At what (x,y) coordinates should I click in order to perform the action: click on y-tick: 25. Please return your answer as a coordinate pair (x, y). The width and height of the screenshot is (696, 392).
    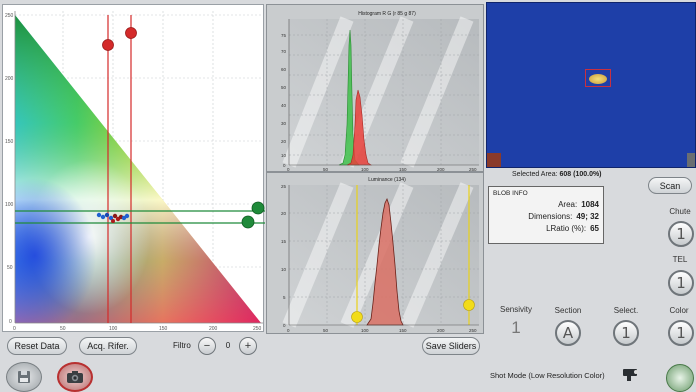
    Looking at the image, I should click on (284, 186).